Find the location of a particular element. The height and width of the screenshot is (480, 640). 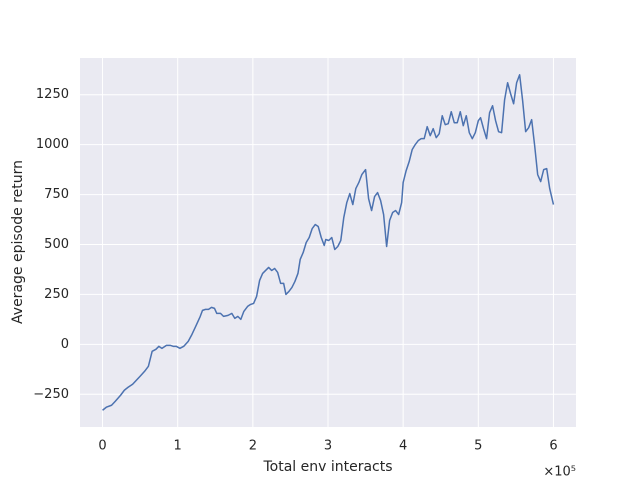

x-tick-label: 4 is located at coordinates (403, 446).